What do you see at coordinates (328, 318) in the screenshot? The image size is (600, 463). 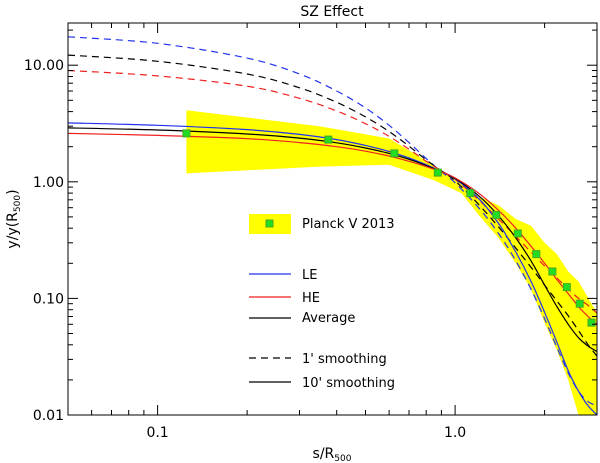 I see `legend-average-label: Average` at bounding box center [328, 318].